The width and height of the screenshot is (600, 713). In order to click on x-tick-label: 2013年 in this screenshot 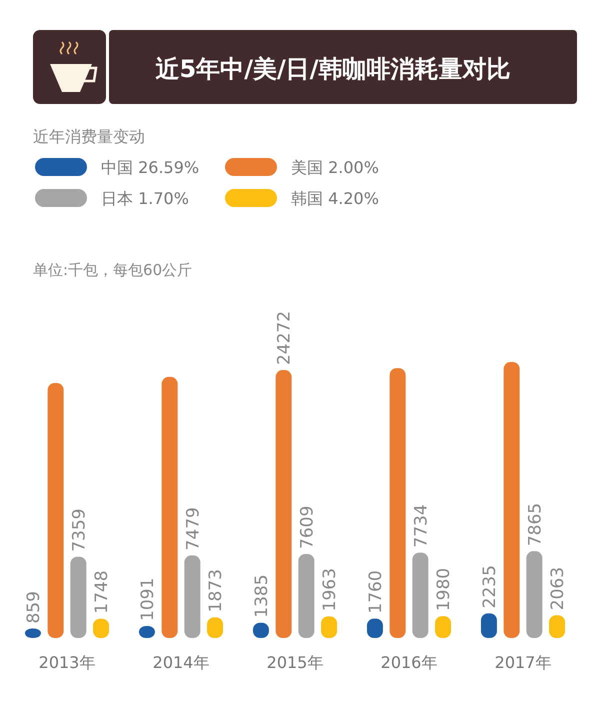, I will do `click(67, 662)`.